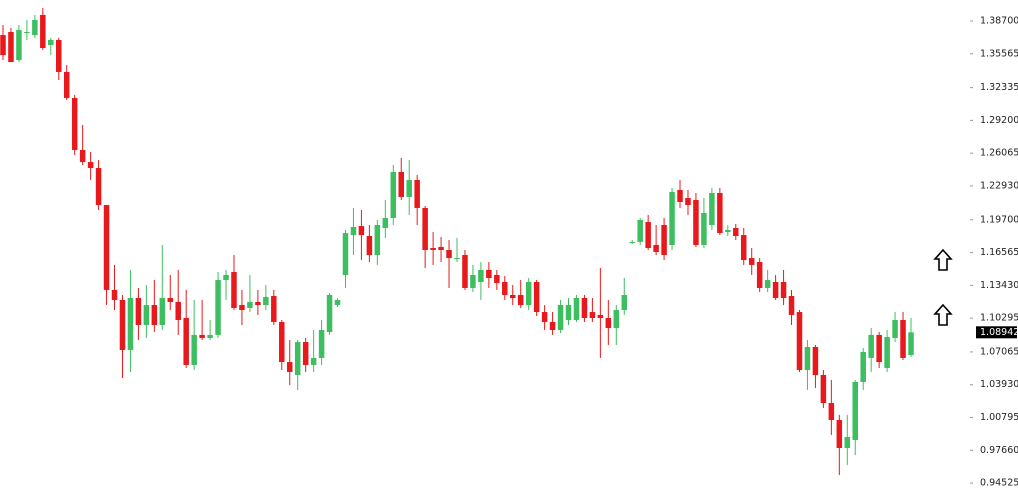 Image resolution: width=1018 pixels, height=491 pixels. Describe the element at coordinates (999, 318) in the screenshot. I see `y-tick-label: 1.10295` at that location.